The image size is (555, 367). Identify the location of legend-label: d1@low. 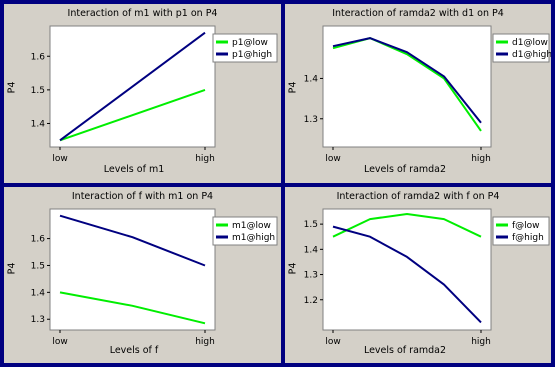
(530, 43).